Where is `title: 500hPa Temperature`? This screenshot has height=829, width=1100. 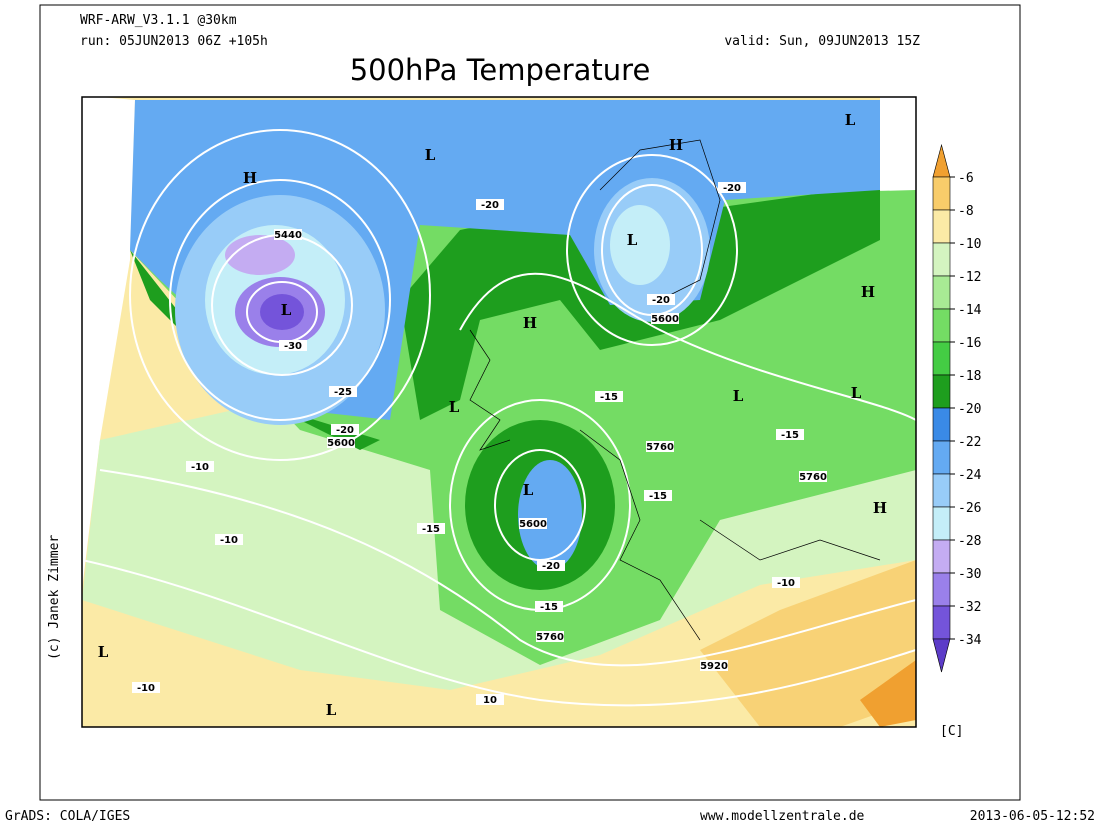 title: 500hPa Temperature is located at coordinates (500, 70).